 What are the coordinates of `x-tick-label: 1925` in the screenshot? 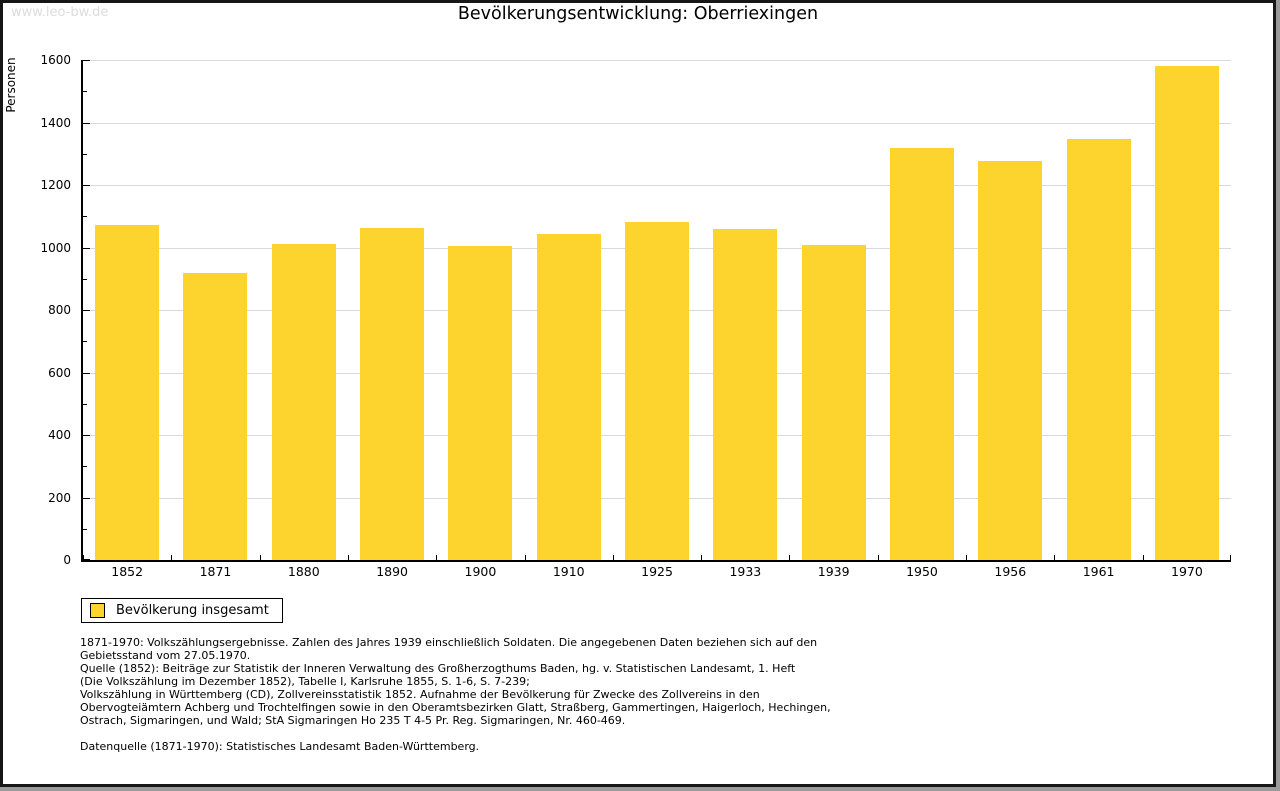 It's located at (657, 571).